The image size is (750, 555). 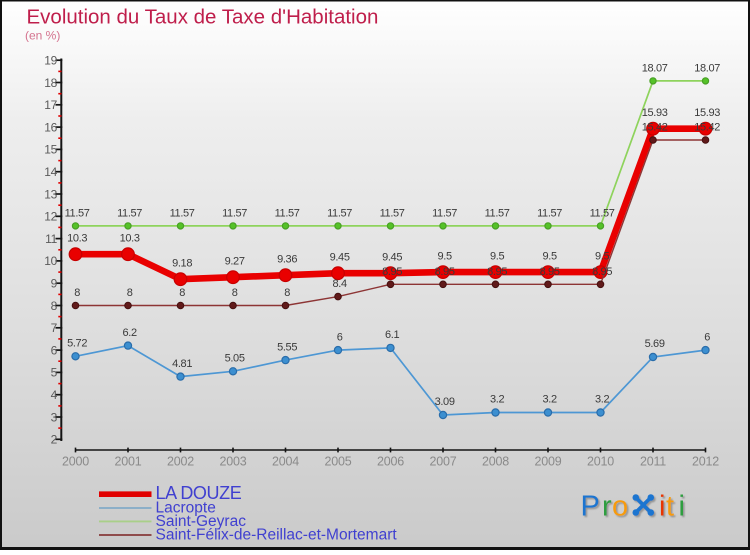 I want to click on svg-text: 18, so click(x=50, y=83).